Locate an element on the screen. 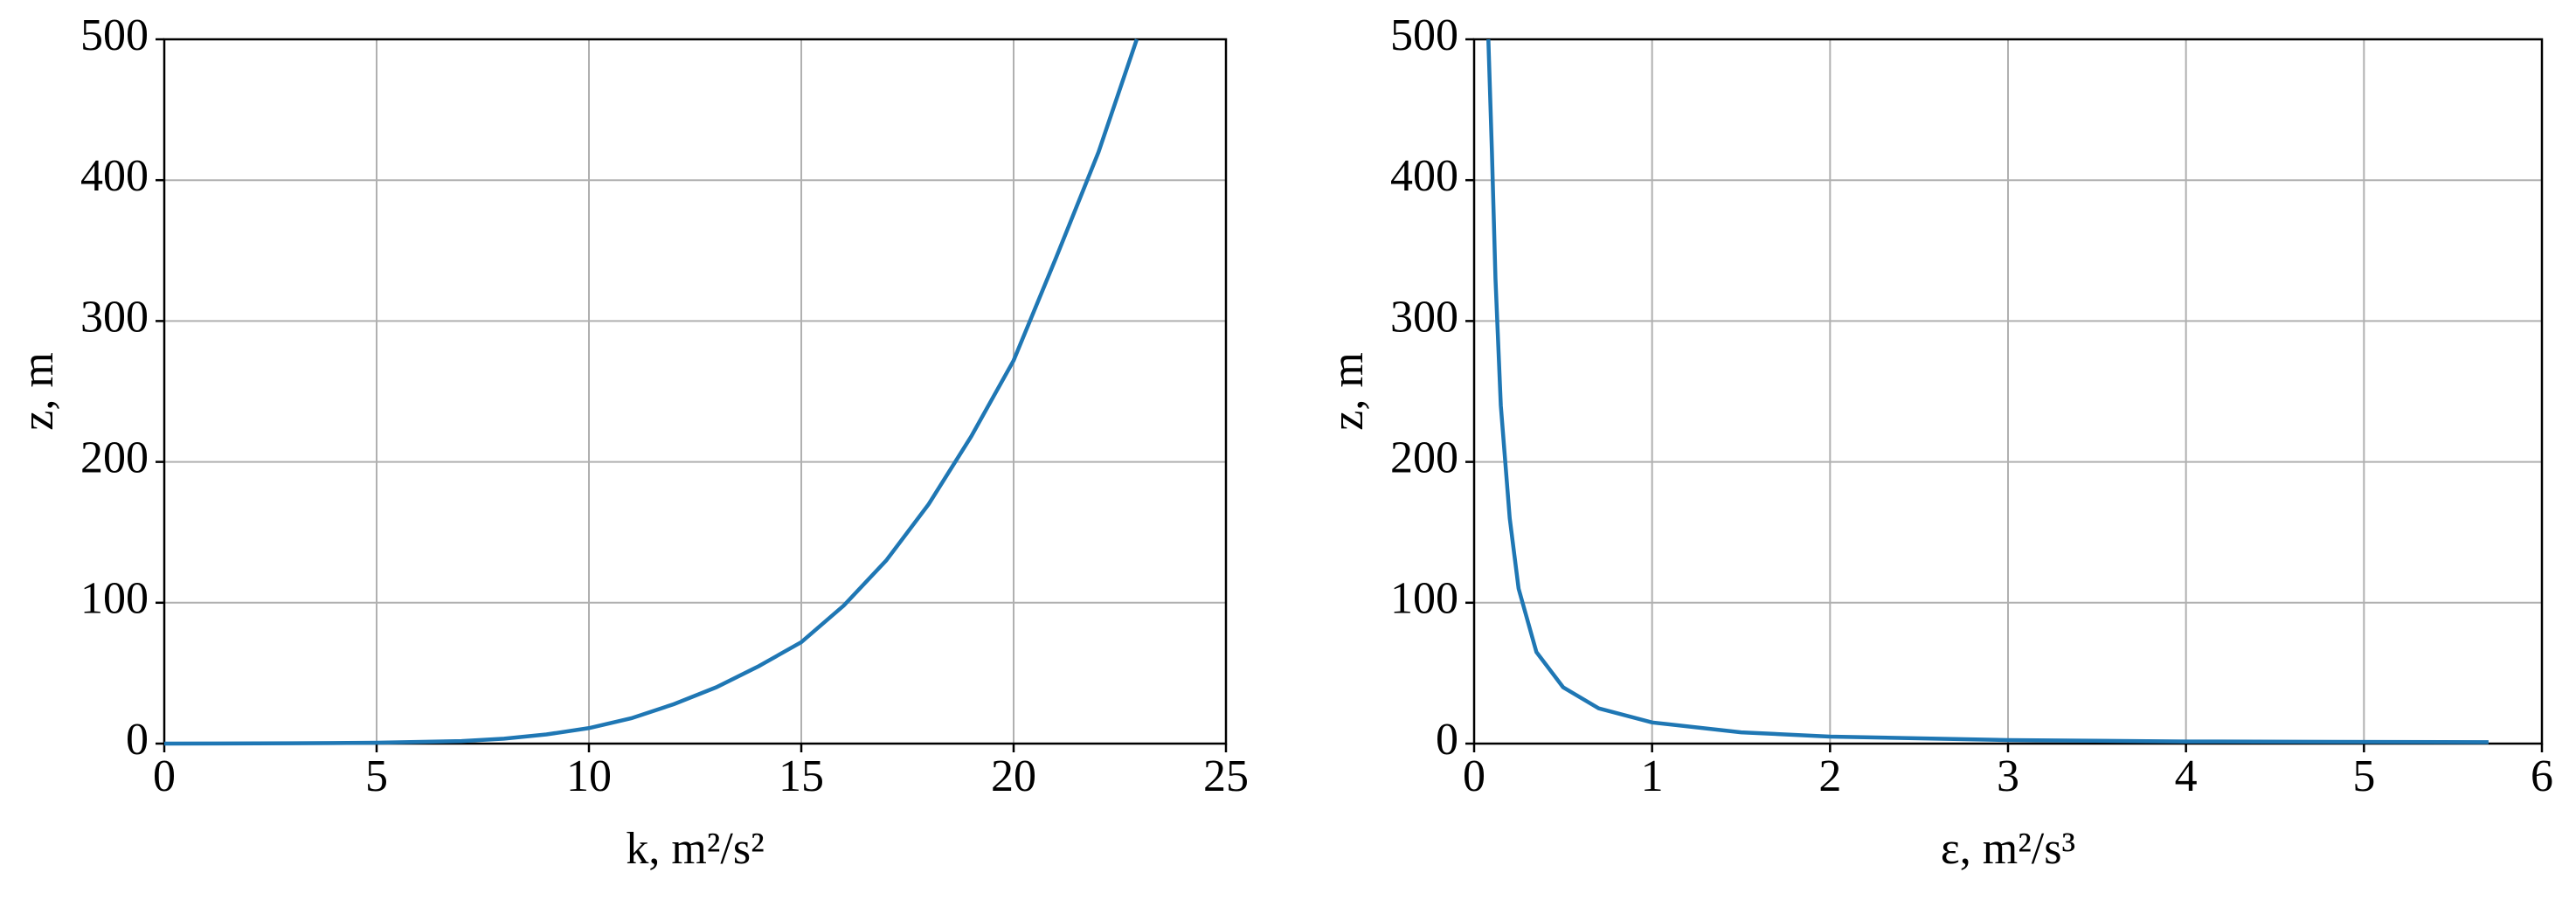 This screenshot has width=2576, height=900. x-tick-label: 15 is located at coordinates (801, 776).